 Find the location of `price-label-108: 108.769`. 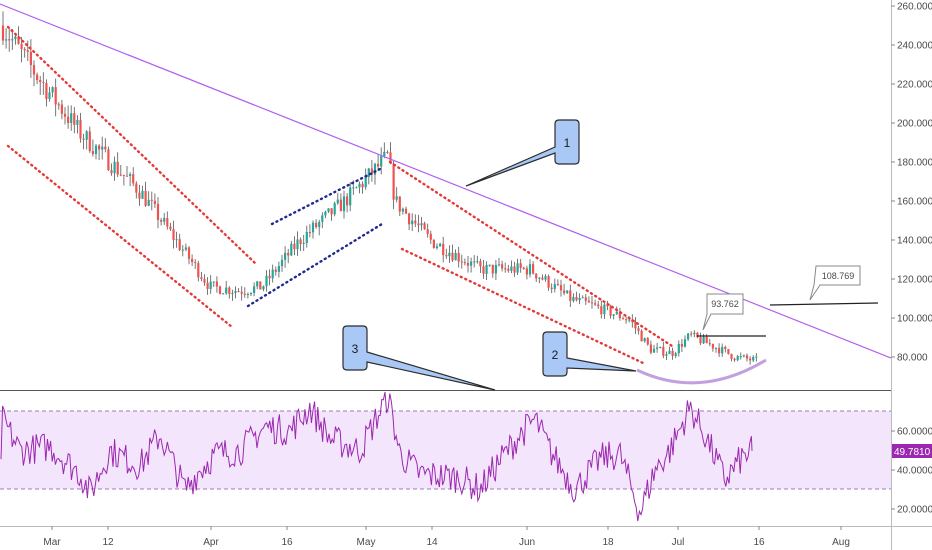

price-label-108: 108.769 is located at coordinates (835, 283).